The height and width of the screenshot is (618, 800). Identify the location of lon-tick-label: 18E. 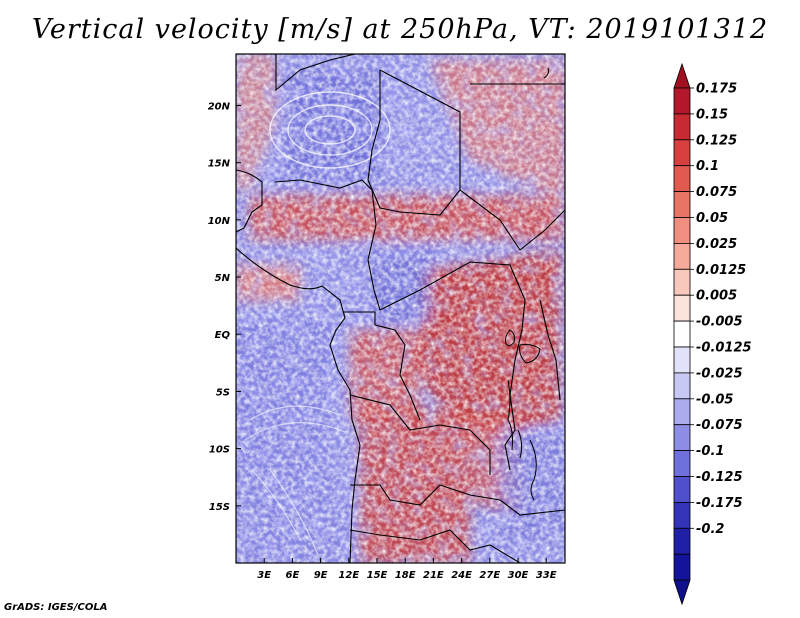
(405, 575).